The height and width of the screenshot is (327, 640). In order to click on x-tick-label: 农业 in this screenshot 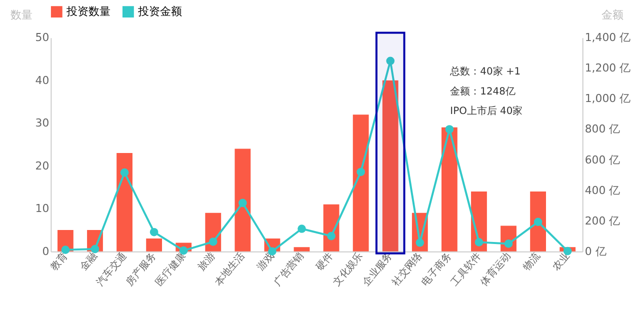, I will do `click(561, 261)`.